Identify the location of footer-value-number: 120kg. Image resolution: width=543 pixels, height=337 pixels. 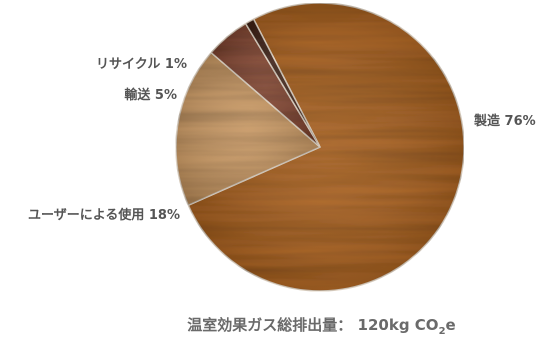
(383, 325).